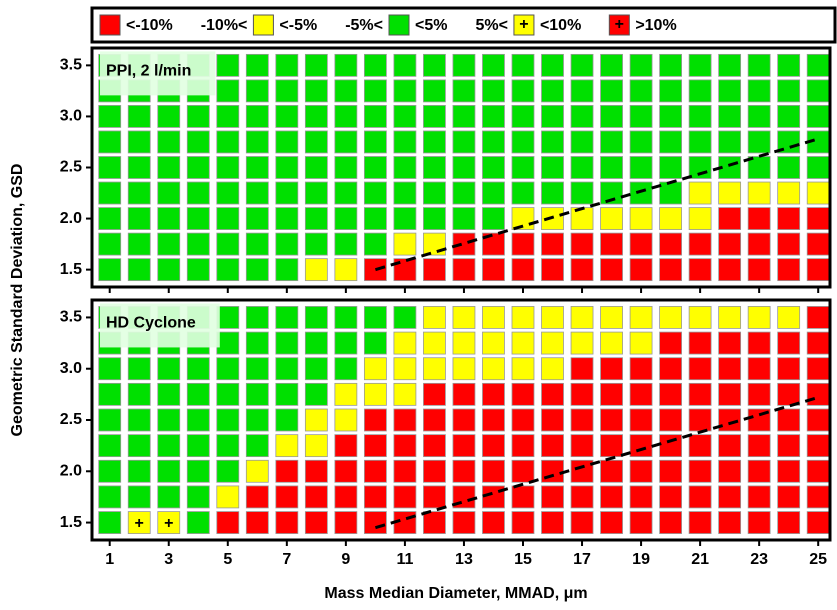  What do you see at coordinates (110, 25) in the screenshot?
I see `legend-swatch` at bounding box center [110, 25].